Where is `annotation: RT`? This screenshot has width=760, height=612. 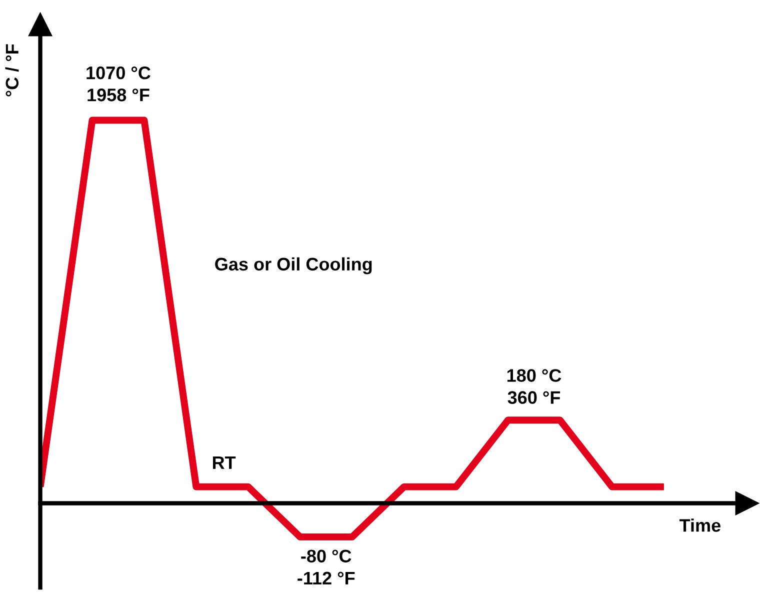
annotation: RT is located at coordinates (224, 462).